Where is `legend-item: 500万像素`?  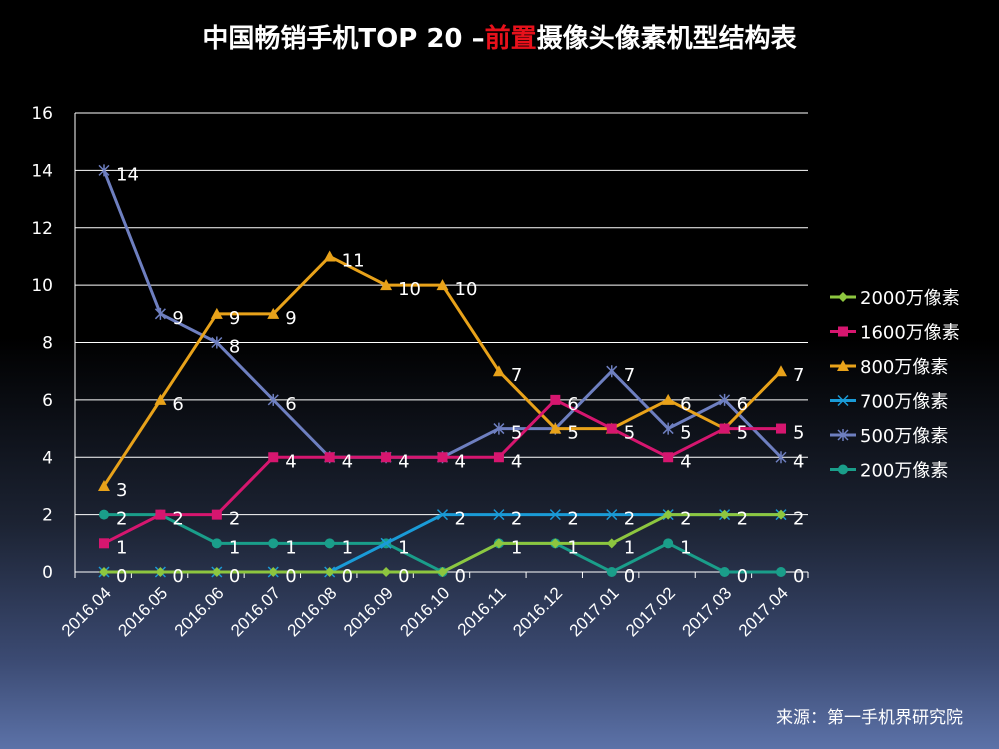 legend-item: 500万像素 is located at coordinates (889, 436).